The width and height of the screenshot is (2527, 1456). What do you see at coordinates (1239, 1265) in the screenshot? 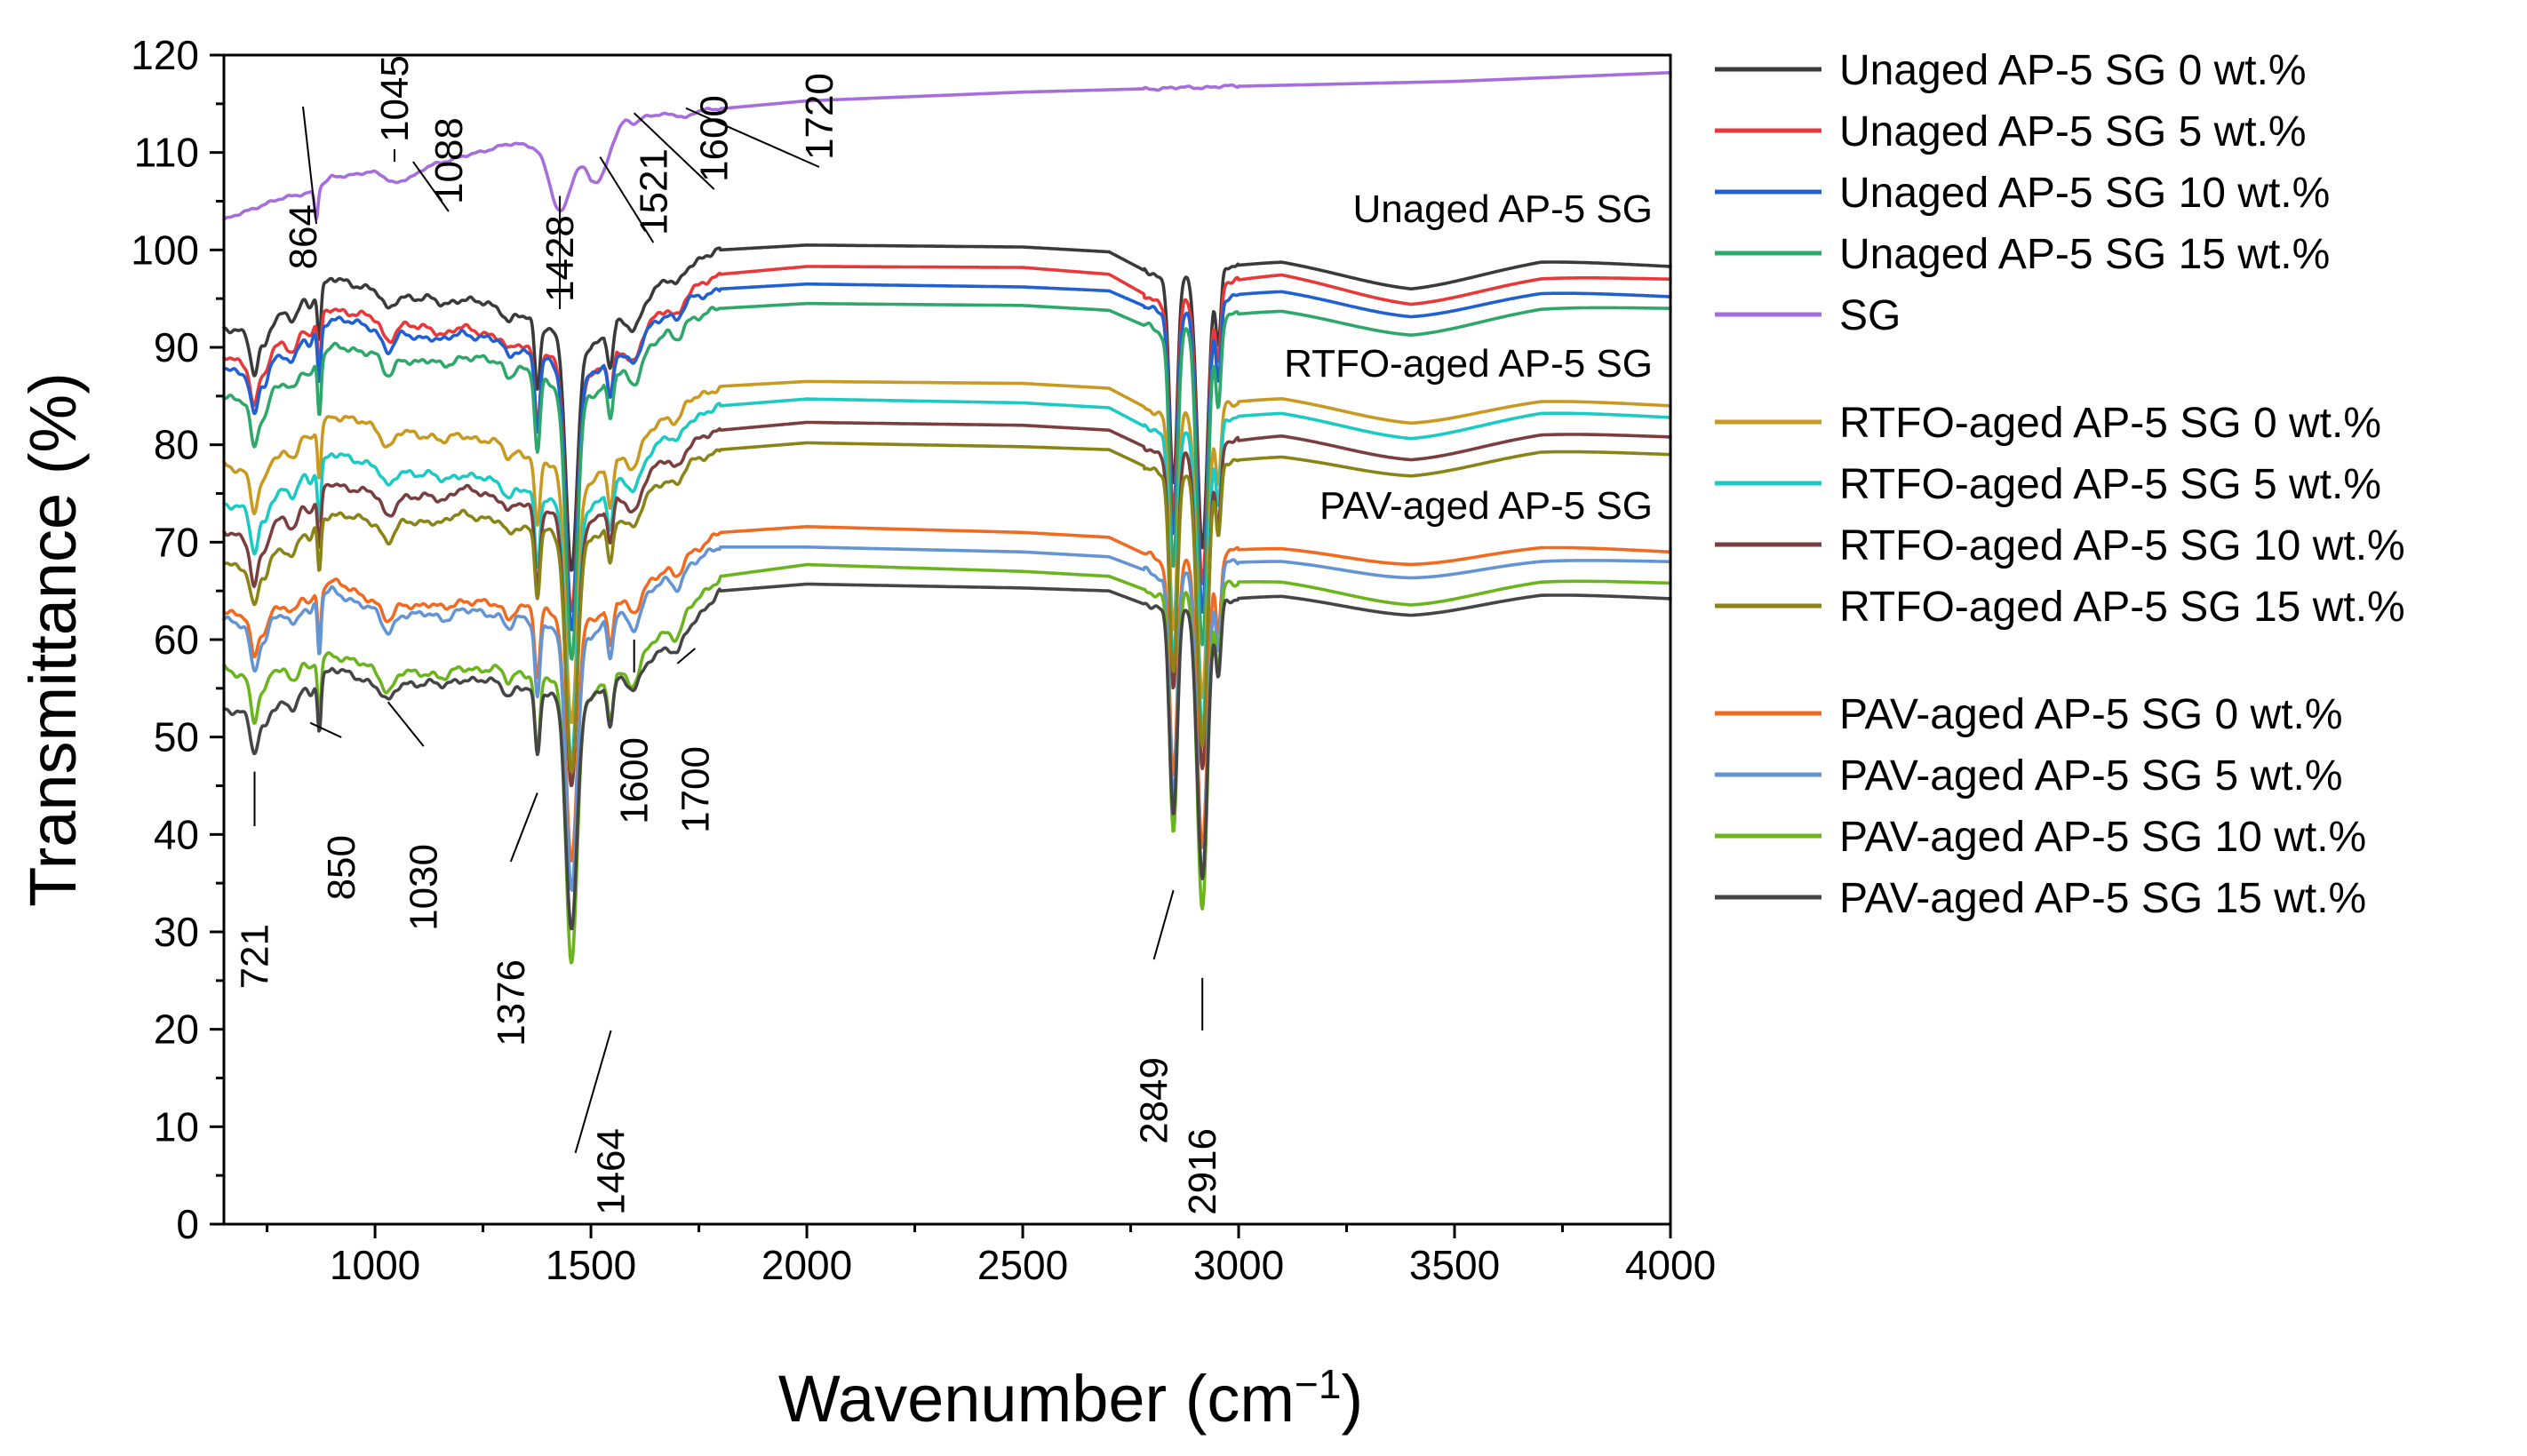
I see `x-tick-label: 3000` at bounding box center [1239, 1265].